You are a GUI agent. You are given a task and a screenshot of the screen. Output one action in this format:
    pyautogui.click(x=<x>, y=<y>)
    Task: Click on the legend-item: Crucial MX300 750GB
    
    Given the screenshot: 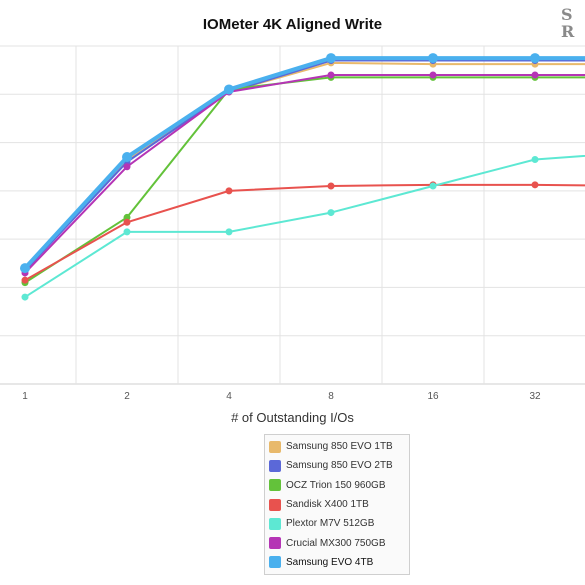 What is the action you would take?
    pyautogui.click(x=337, y=542)
    